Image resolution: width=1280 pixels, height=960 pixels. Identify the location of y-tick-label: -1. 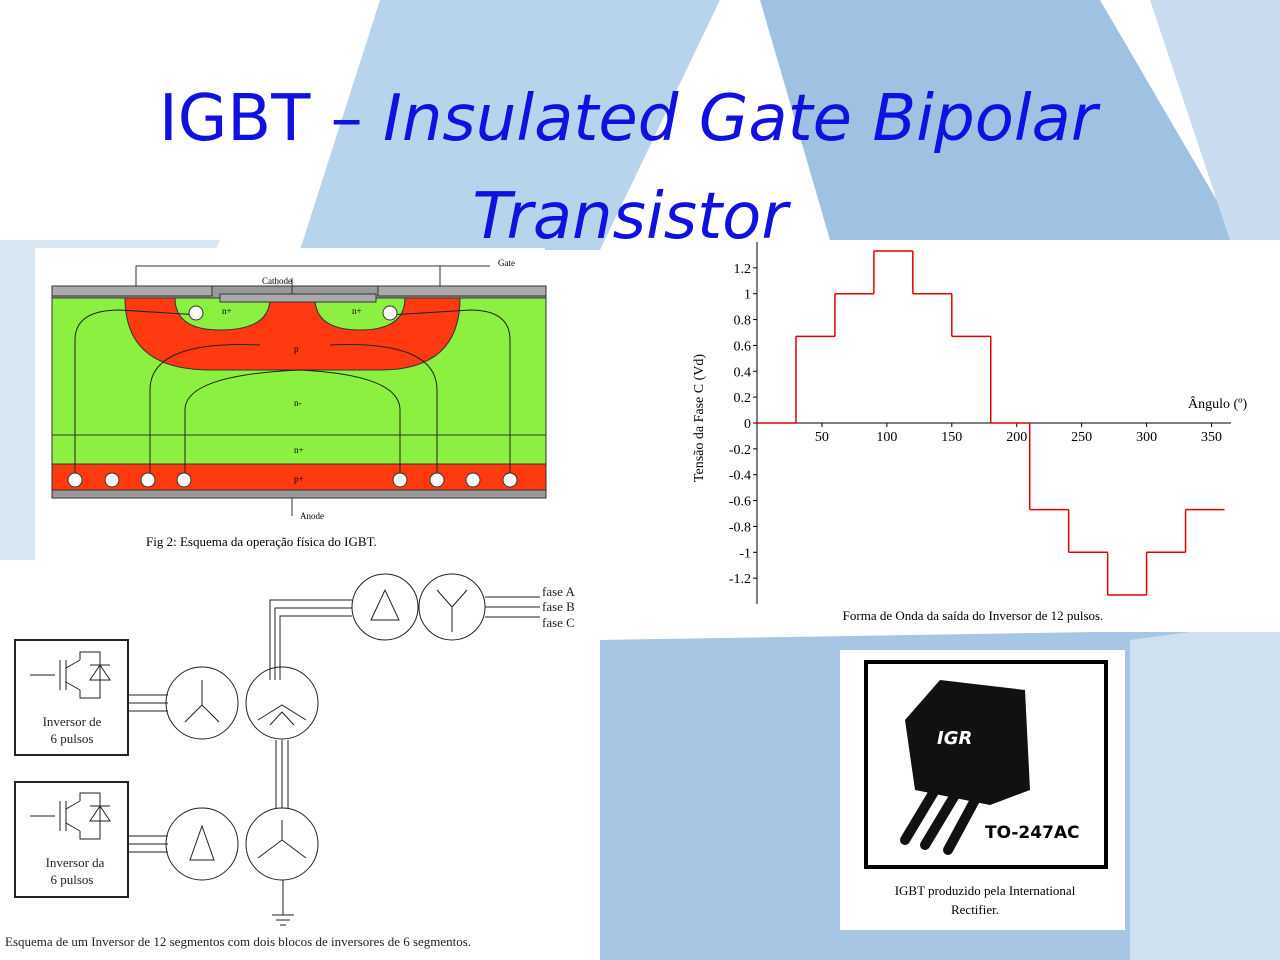
(745, 553).